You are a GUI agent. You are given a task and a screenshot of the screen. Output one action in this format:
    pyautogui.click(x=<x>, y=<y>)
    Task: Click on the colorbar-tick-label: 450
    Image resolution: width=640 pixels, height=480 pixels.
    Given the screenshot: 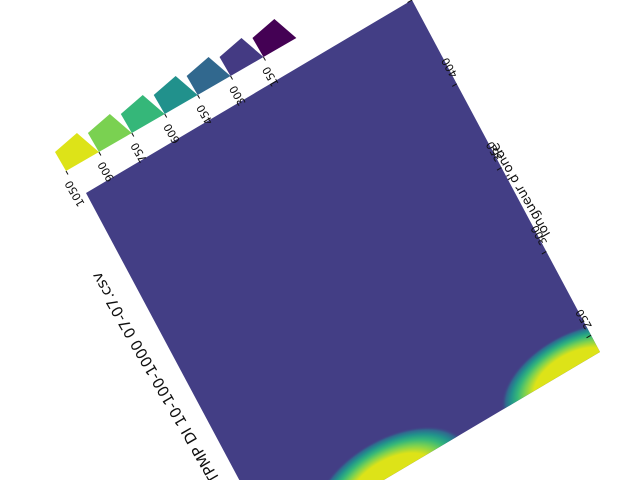 What is the action you would take?
    pyautogui.click(x=205, y=114)
    